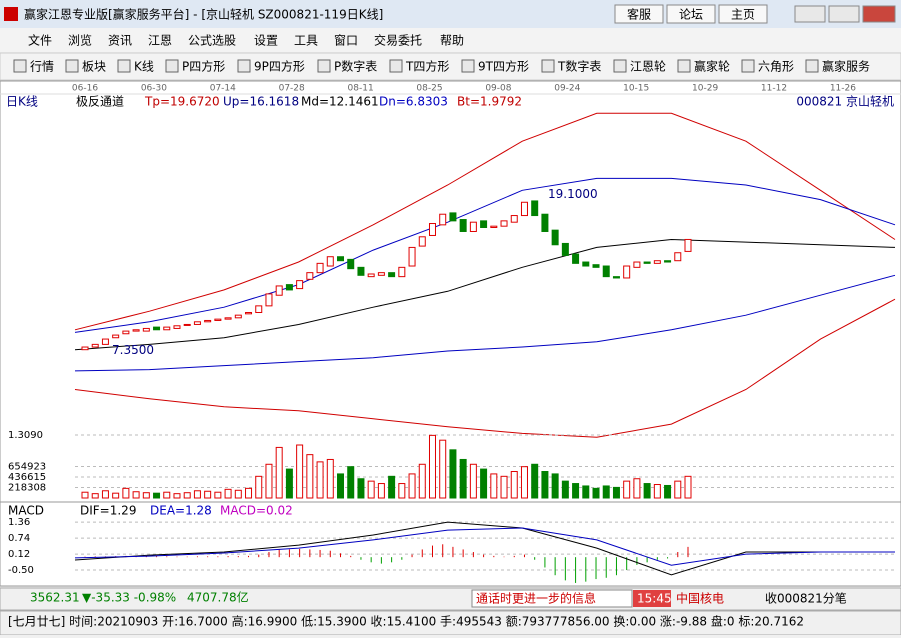  Describe the element at coordinates (306, 41) in the screenshot. I see `menu-item: 工具` at that location.